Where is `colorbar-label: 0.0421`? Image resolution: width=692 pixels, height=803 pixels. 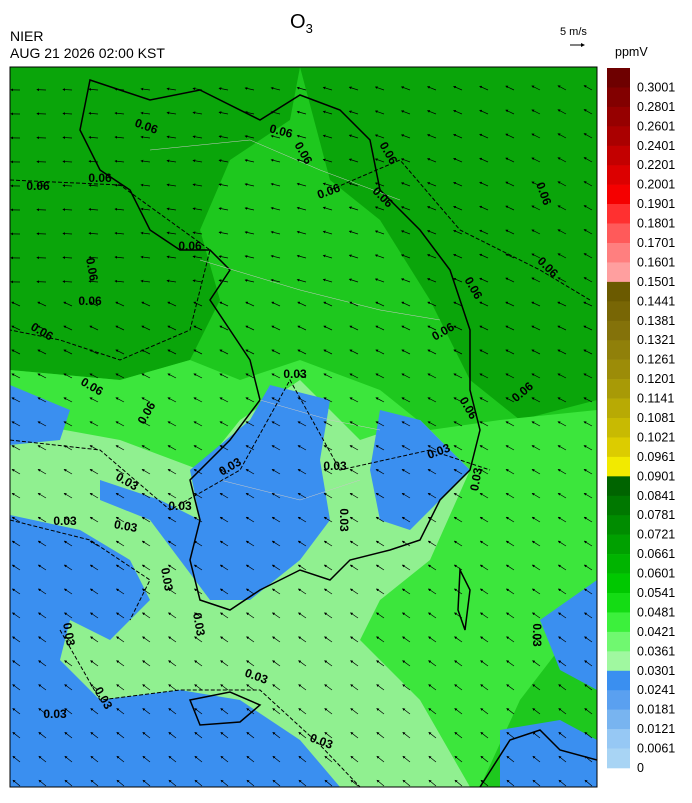
colorbar-label: 0.0421 is located at coordinates (656, 632).